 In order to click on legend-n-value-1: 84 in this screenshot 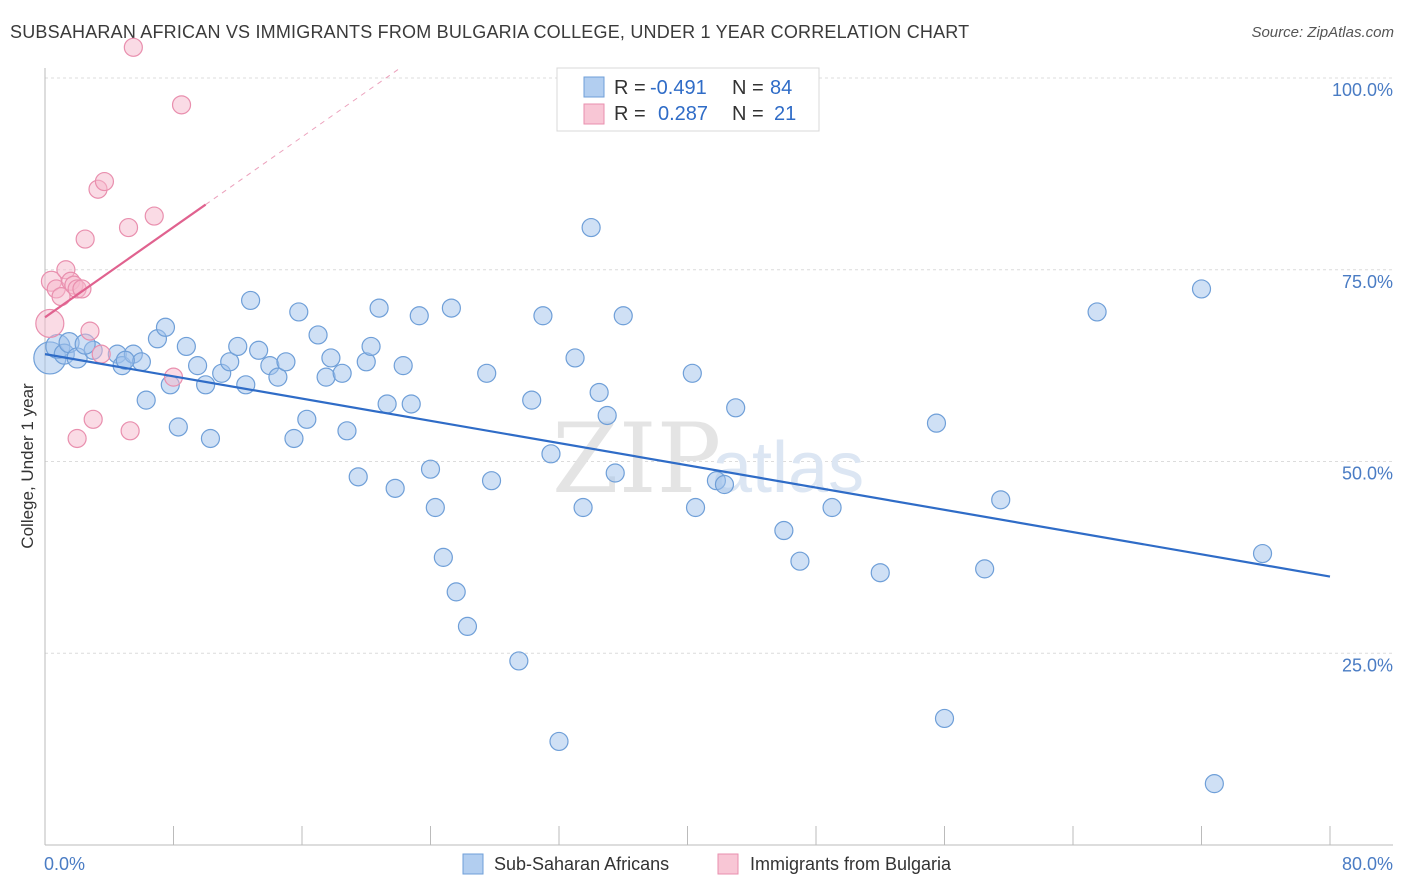, I will do `click(781, 88)`.